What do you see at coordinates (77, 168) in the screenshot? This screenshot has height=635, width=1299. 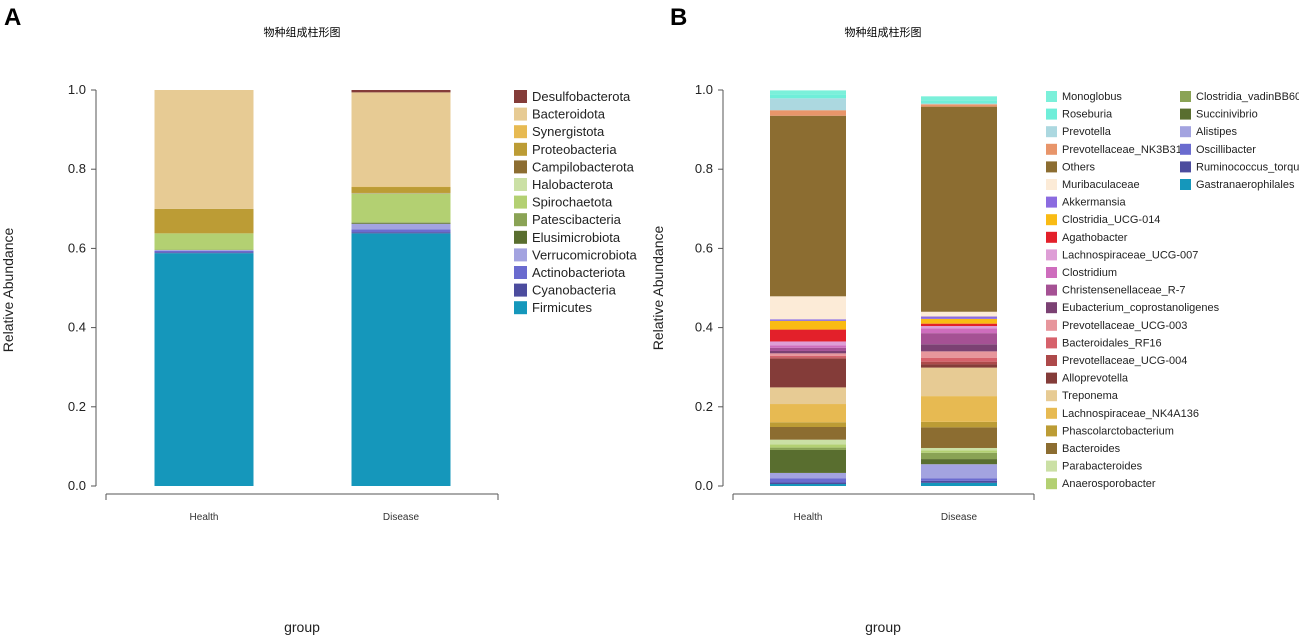 I see `y-tick-label: 0.8` at bounding box center [77, 168].